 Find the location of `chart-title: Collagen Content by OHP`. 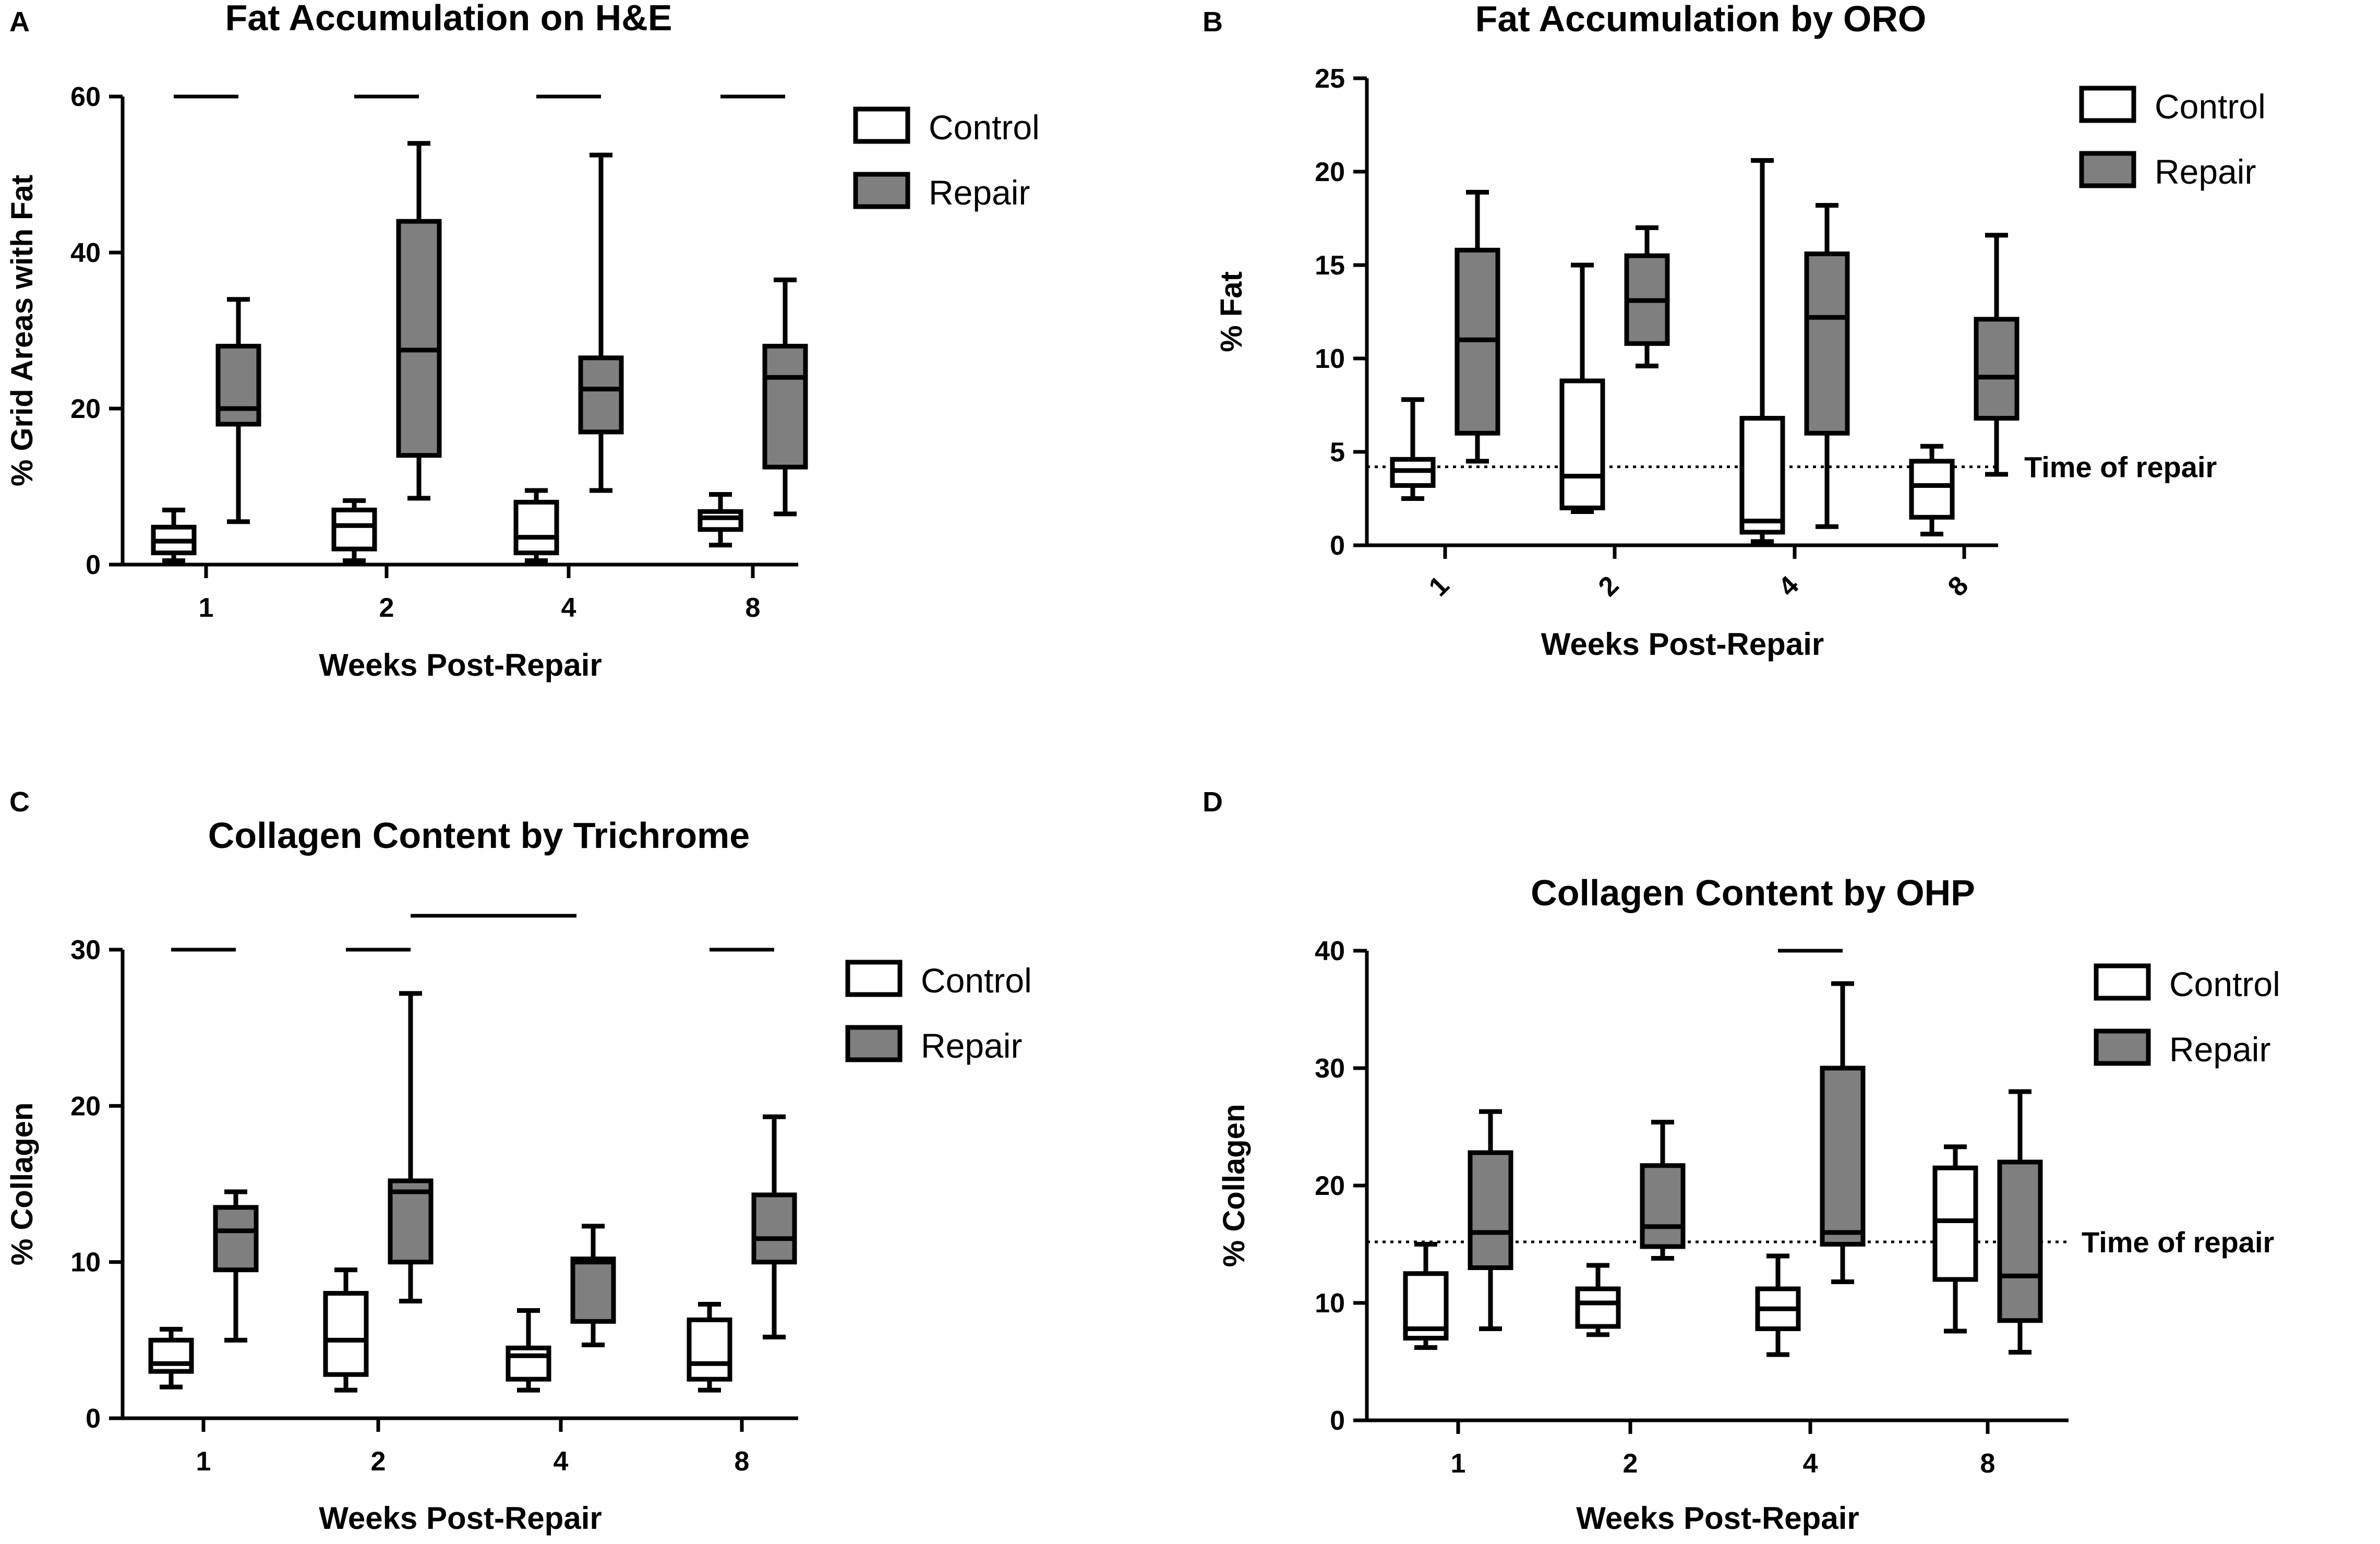

chart-title: Collagen Content by OHP is located at coordinates (1753, 892).